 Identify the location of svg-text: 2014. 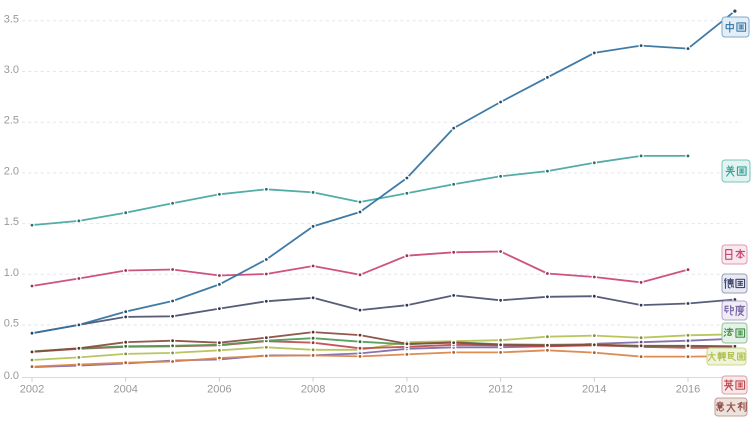
(594, 390).